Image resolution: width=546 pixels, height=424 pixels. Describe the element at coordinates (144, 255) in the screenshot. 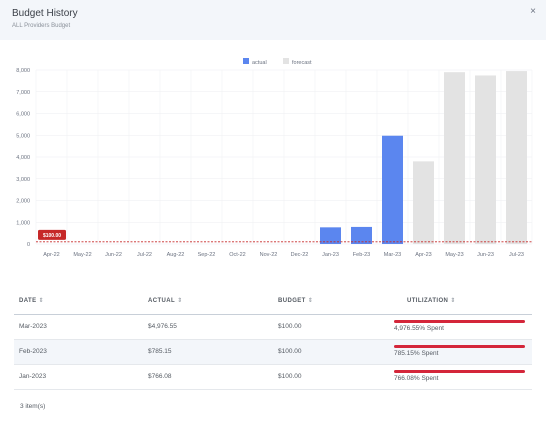

I see `x-tick-label: Jul-22` at that location.